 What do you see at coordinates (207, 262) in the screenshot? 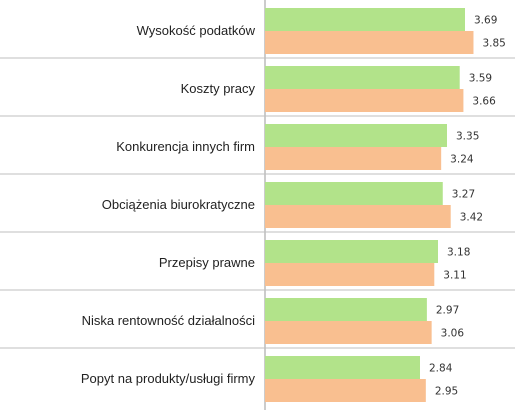
I see `category-label: Przepisy prawne` at bounding box center [207, 262].